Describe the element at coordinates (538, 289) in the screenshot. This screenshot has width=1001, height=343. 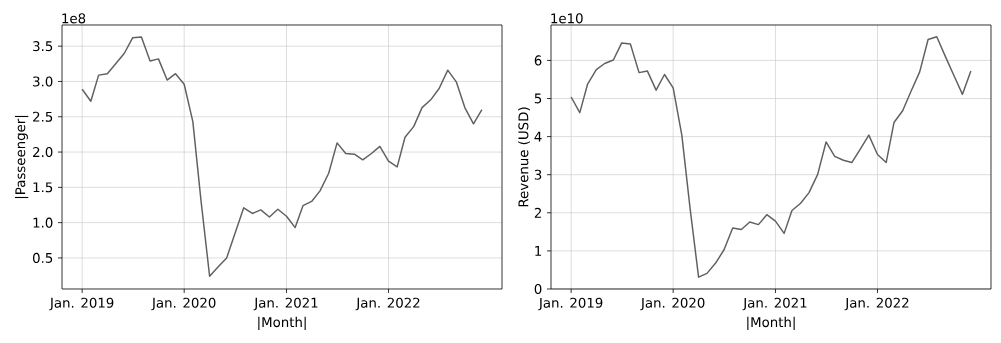
I see `y-tick-label: 0` at that location.